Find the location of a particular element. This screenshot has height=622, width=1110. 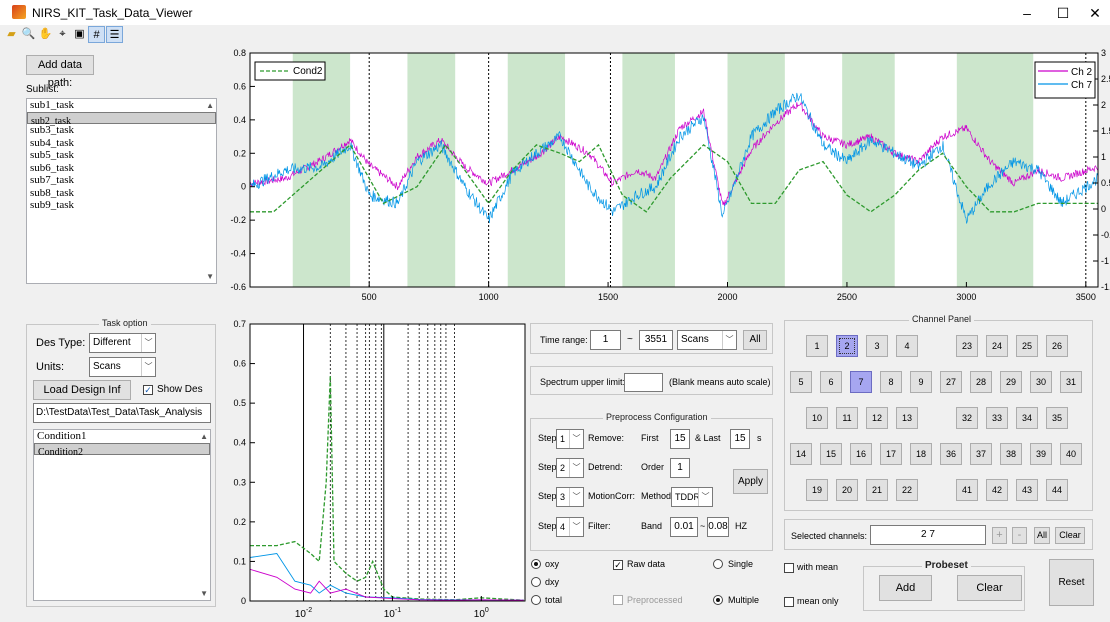

legend-icon: ☰ is located at coordinates (114, 34).